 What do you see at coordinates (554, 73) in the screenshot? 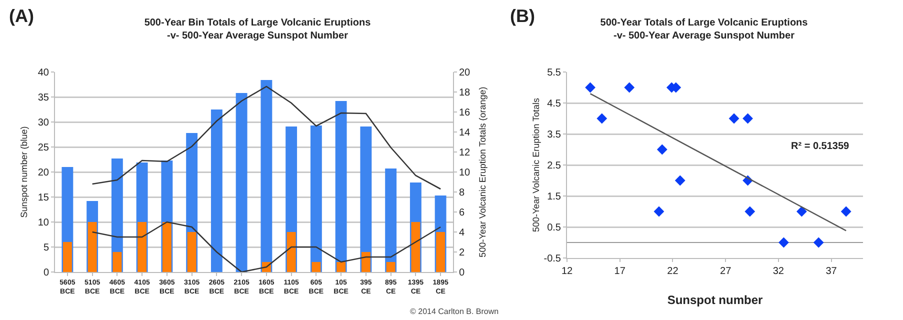
I see `y-tick-label: 5.5` at bounding box center [554, 73].